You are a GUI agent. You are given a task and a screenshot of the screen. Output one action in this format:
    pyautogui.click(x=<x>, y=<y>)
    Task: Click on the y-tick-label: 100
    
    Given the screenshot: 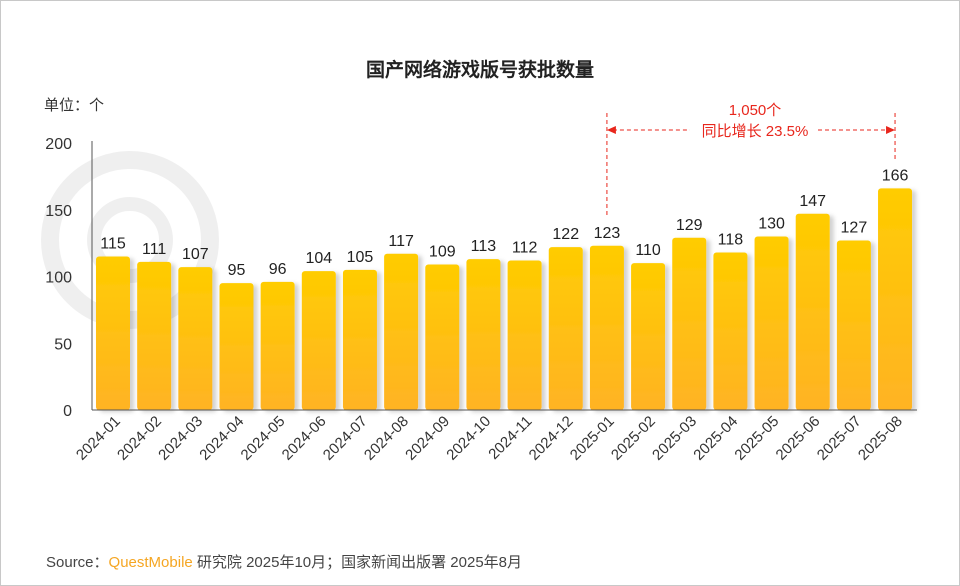 What is the action you would take?
    pyautogui.click(x=58, y=278)
    